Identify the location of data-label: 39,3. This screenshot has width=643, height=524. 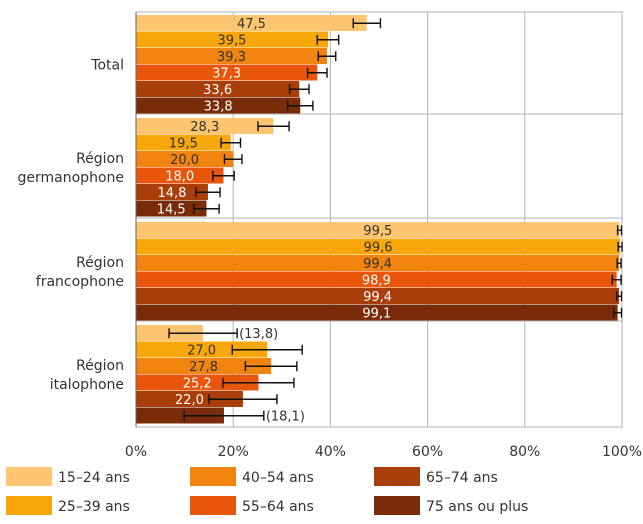
(231, 57).